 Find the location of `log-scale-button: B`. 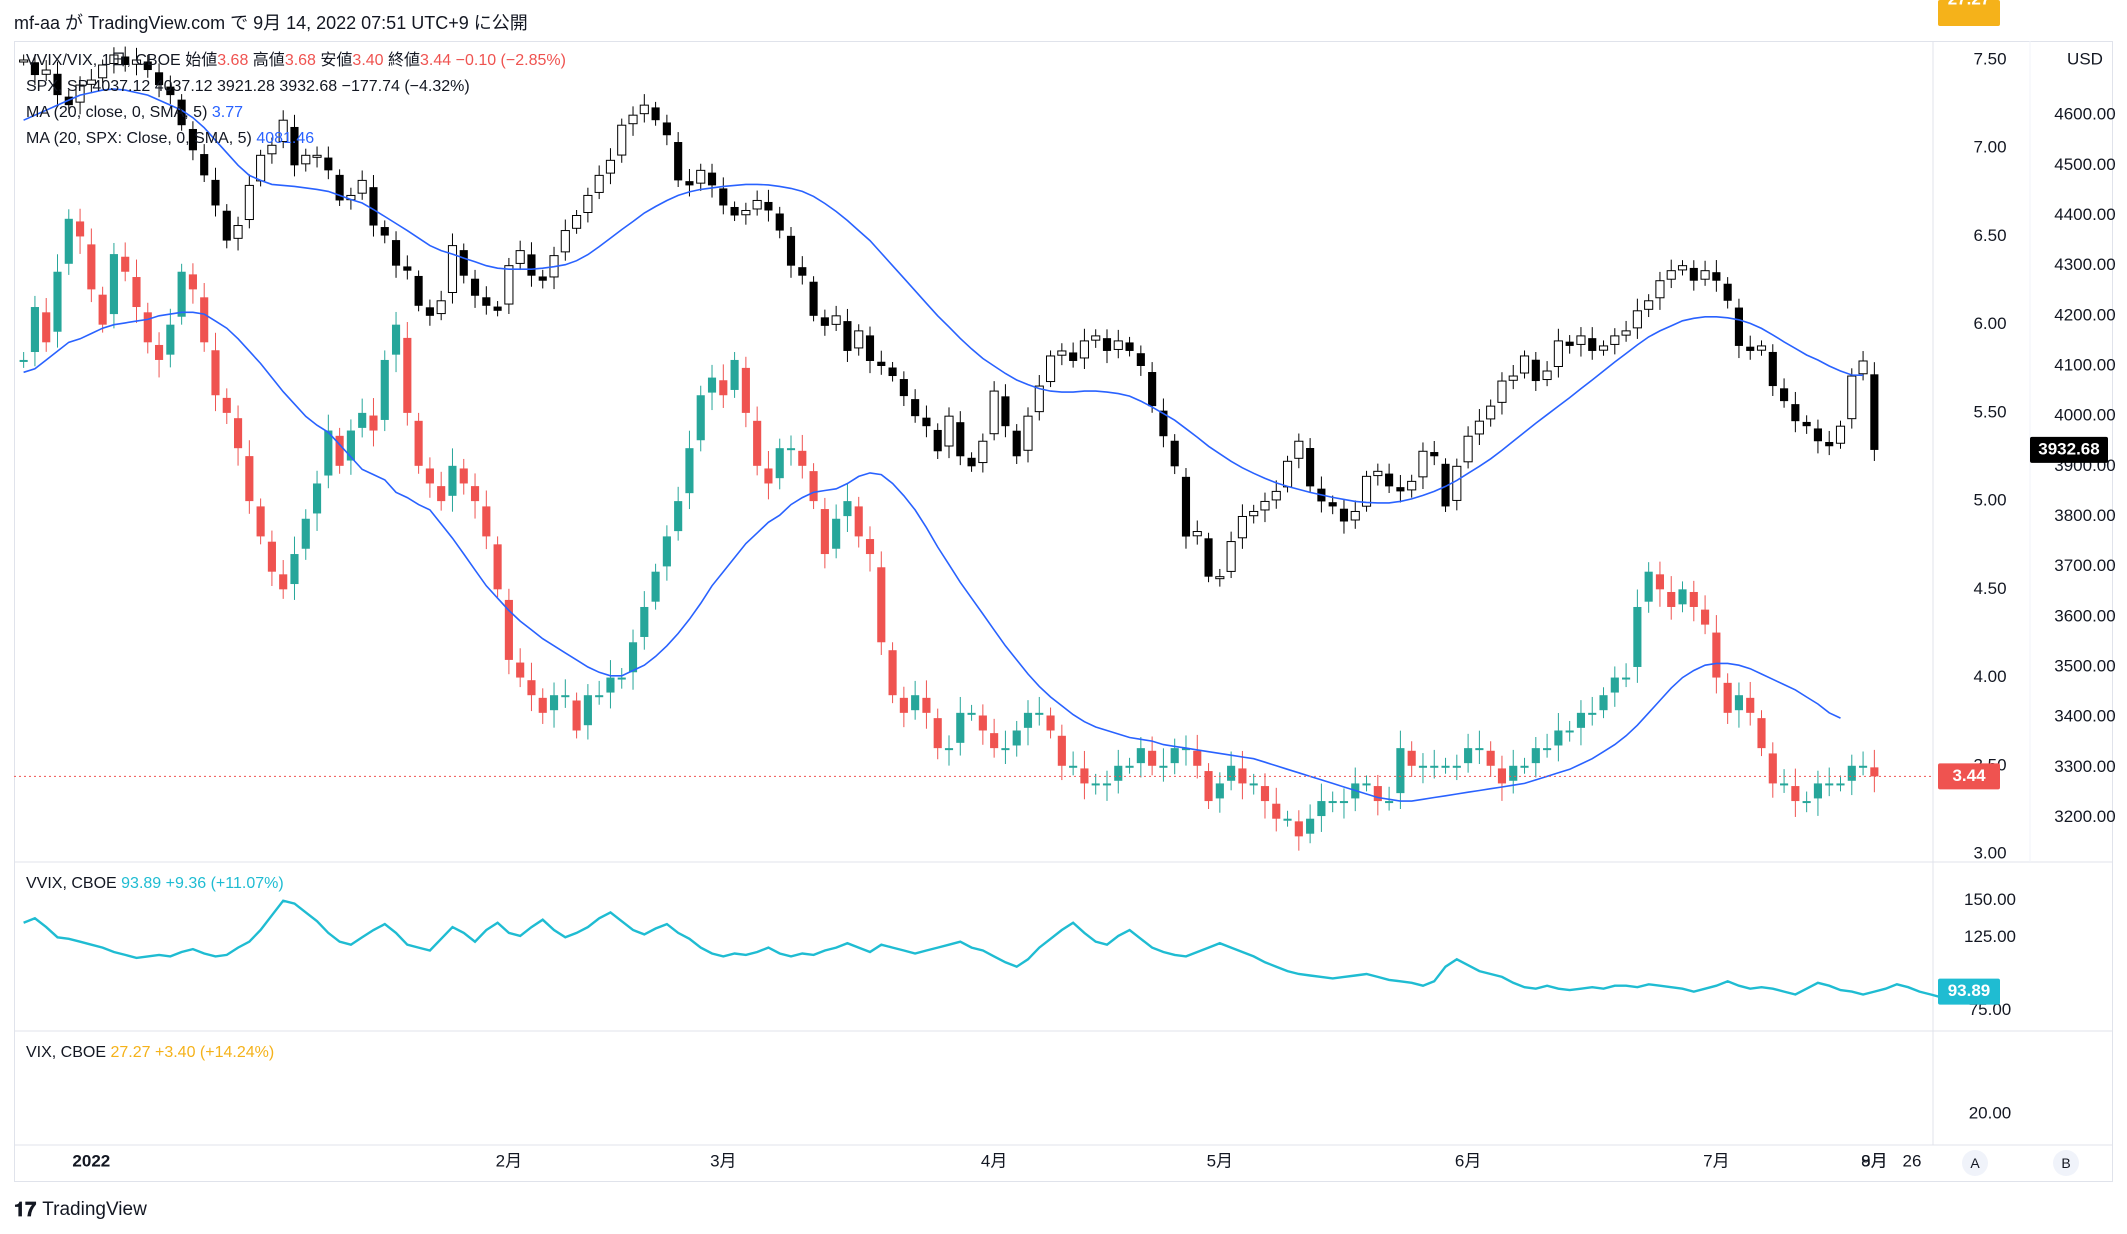

log-scale-button: B is located at coordinates (2066, 1163).